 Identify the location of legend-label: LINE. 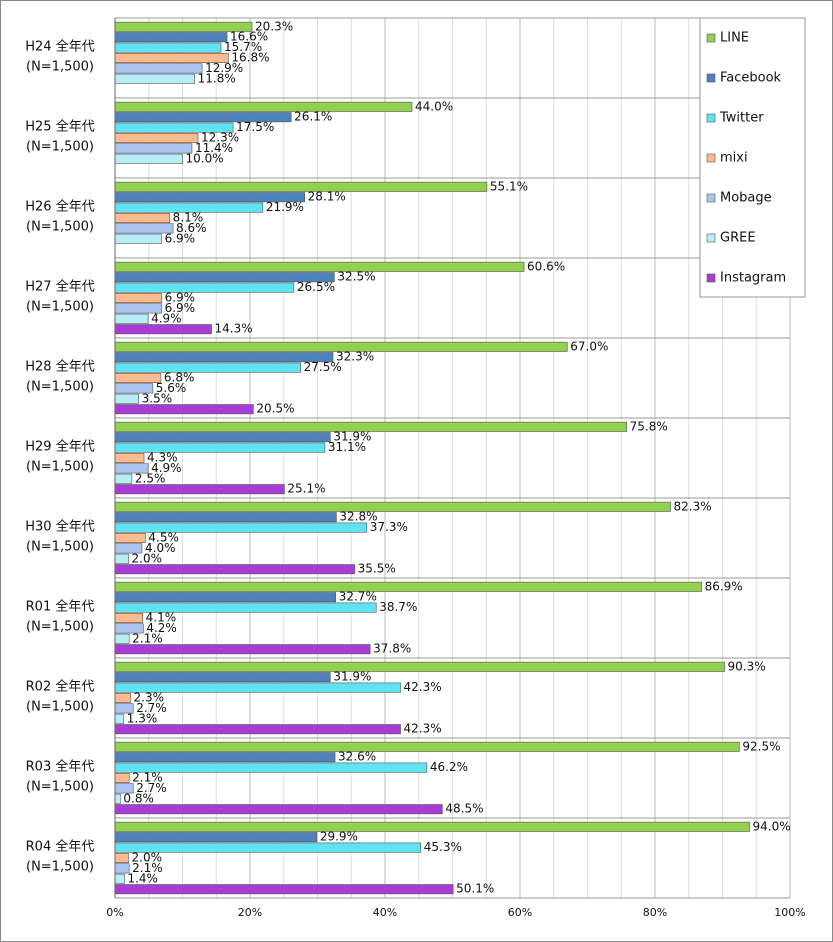
(734, 38).